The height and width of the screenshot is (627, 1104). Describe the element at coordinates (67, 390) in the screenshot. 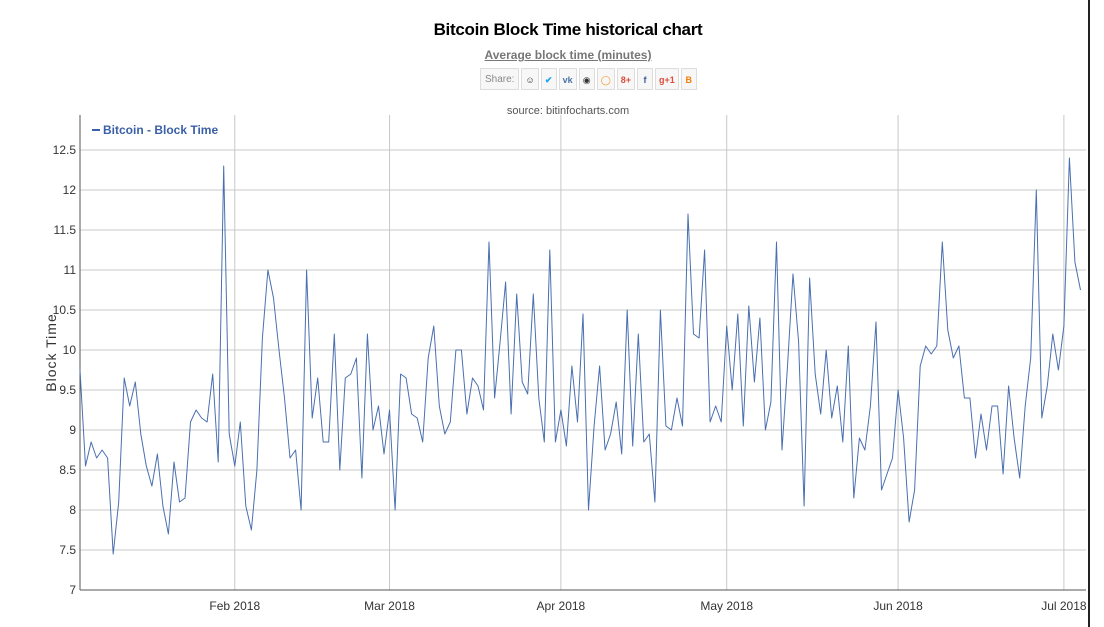

I see `y-tick-label: 9.5` at that location.